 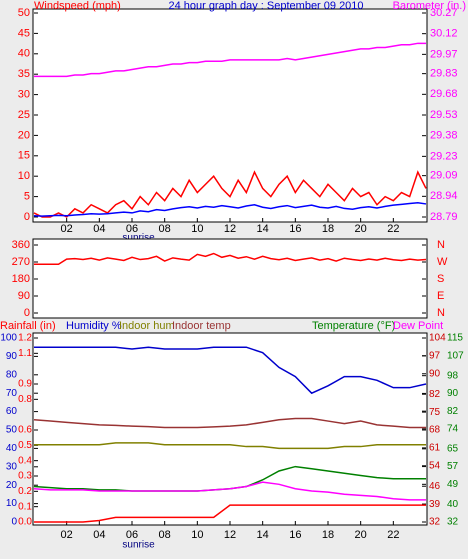 I want to click on chart-title: 24 hour graph day : September 09 2010, so click(x=265, y=6).